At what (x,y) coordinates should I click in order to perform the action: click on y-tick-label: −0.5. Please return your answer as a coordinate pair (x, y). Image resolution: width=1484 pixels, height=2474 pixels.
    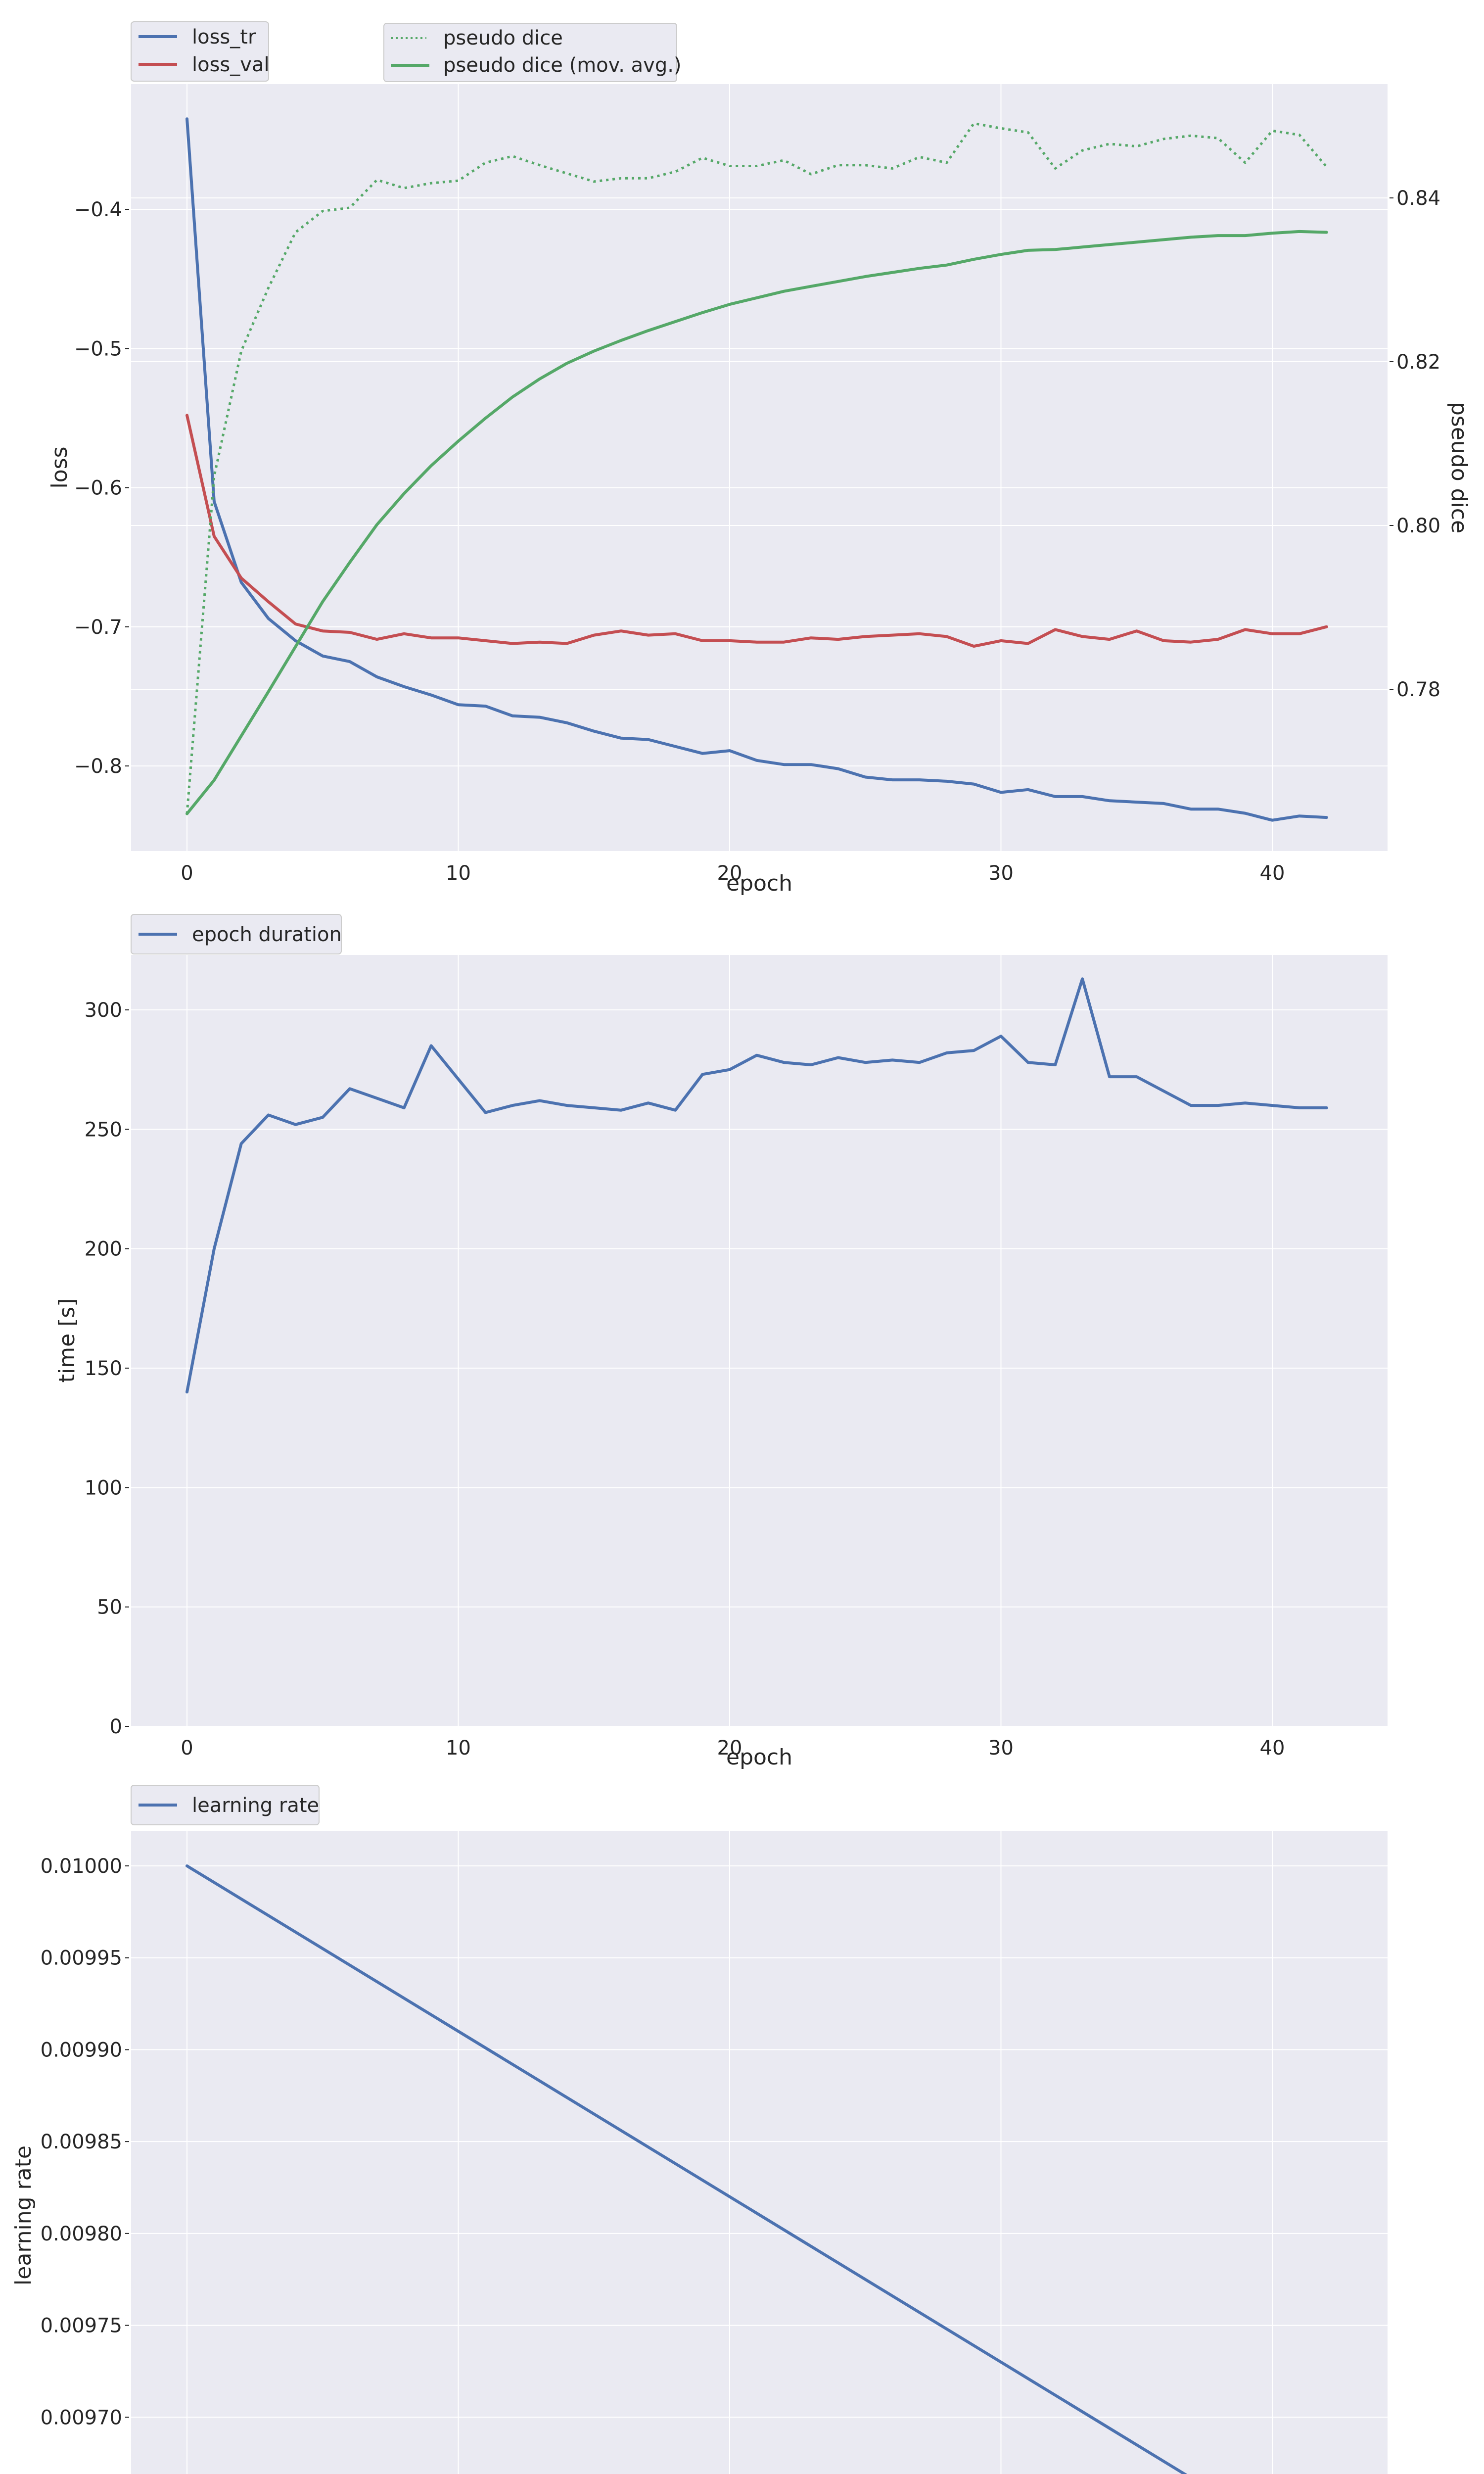
    Looking at the image, I should click on (98, 349).